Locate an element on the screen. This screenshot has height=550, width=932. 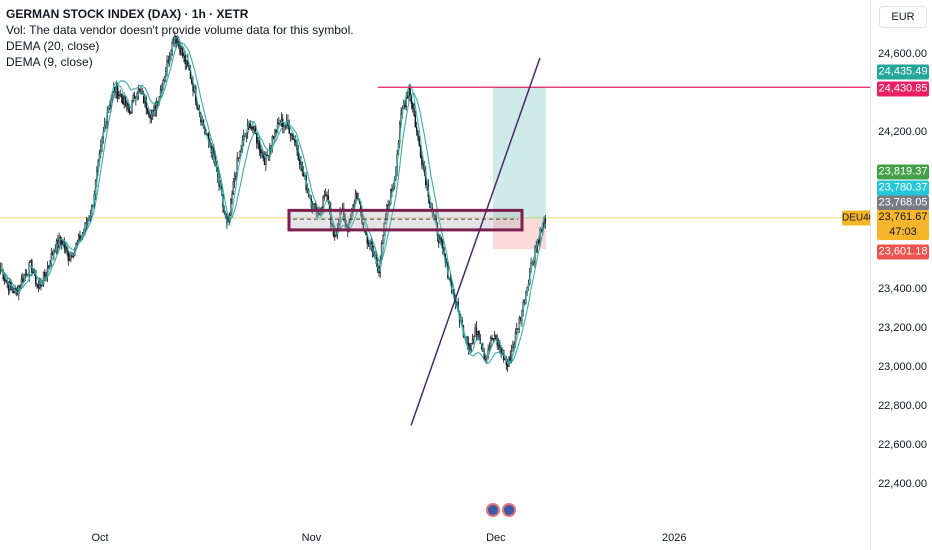
last-price-value: 23,761.67 is located at coordinates (903, 217).